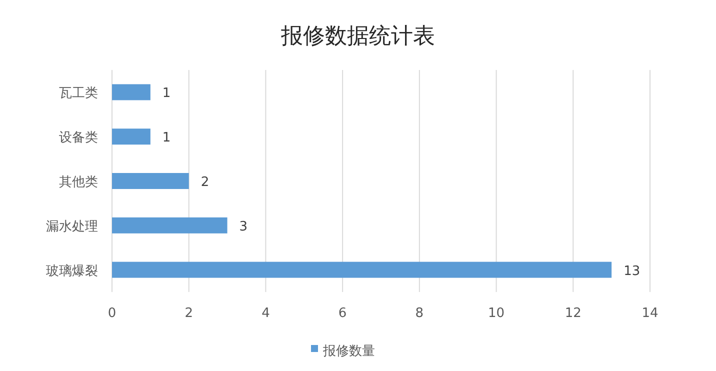 This screenshot has height=371, width=716. Describe the element at coordinates (72, 271) in the screenshot. I see `y-tick-label: 玻璃爆裂` at that location.